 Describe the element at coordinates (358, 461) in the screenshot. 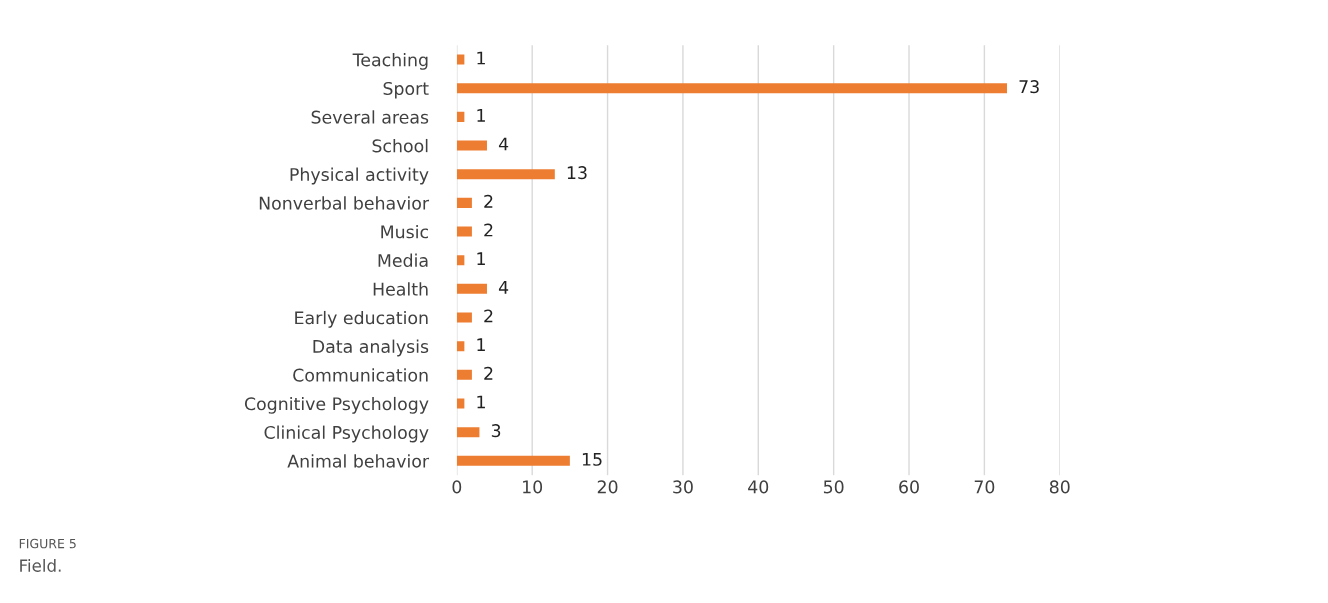

I see `y-tick-label: Animal behavior` at that location.